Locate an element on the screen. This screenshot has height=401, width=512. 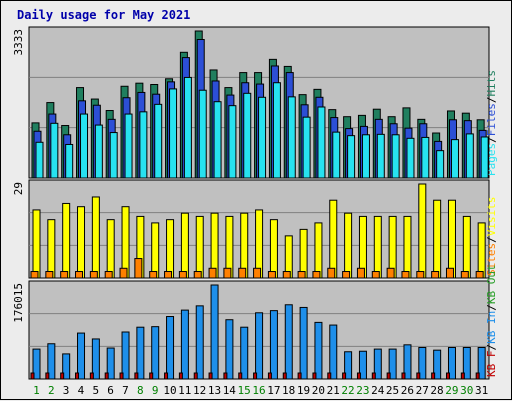
x-tick-label-day-25: 25 is located at coordinates (392, 390).